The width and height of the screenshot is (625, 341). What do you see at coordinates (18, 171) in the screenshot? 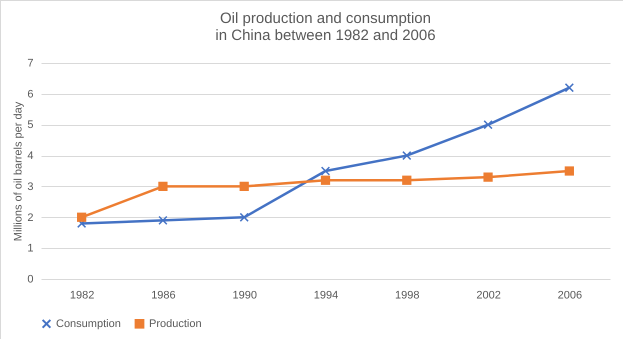
I see `y-axis-title: Millions of oil barrels per day` at bounding box center [18, 171].